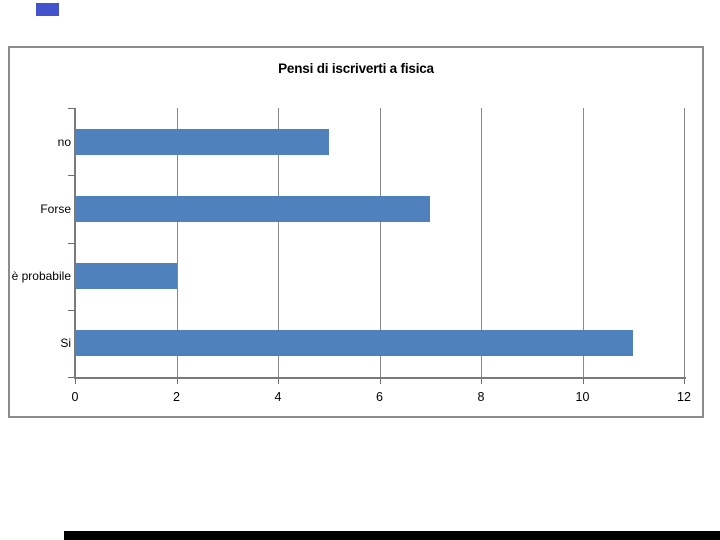  I want to click on bar-no, so click(202, 142).